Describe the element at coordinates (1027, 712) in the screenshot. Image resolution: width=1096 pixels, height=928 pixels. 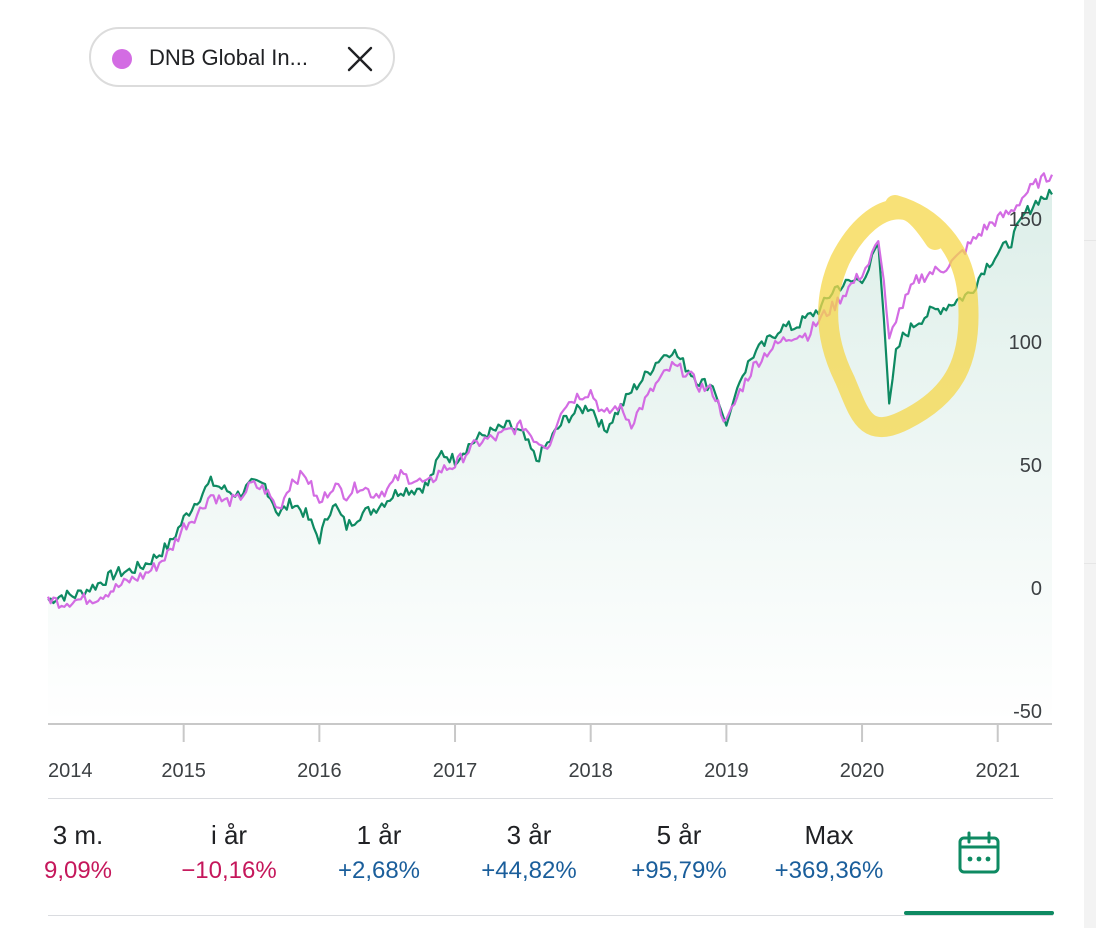
I see `y-tick-label: -50` at that location.